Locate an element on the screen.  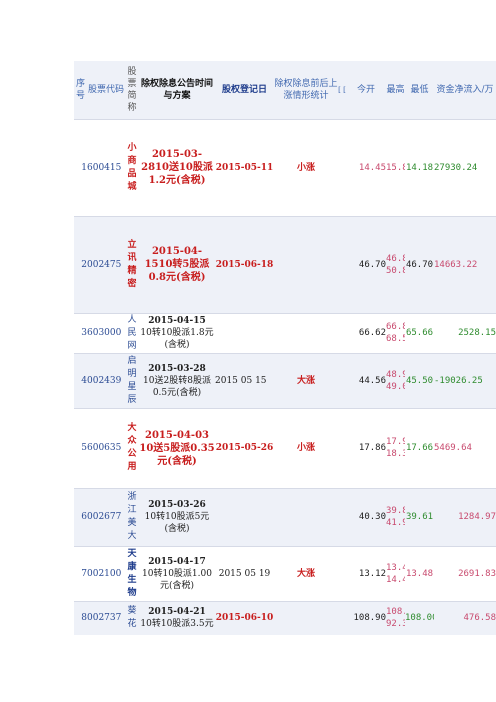
row-code: 002439 is located at coordinates (104, 380).